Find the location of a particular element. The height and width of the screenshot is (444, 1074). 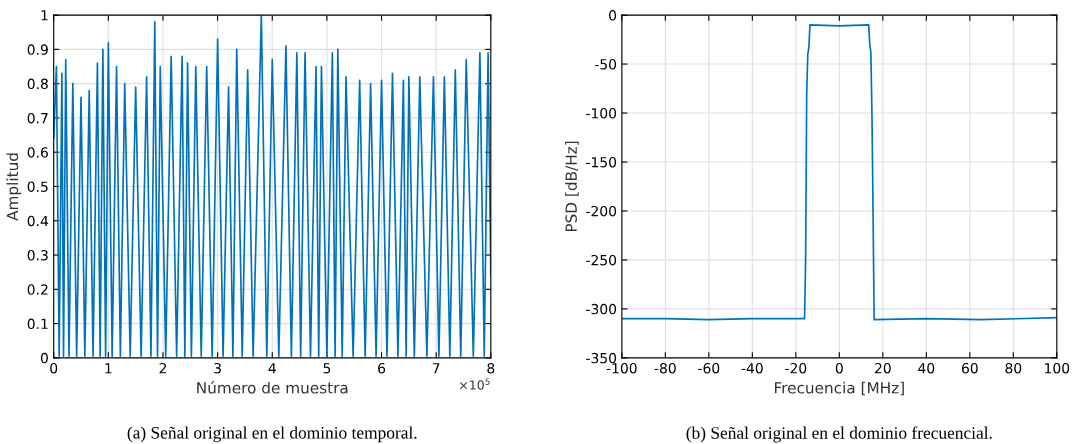

y-tick-label: 0.3 is located at coordinates (37, 255).